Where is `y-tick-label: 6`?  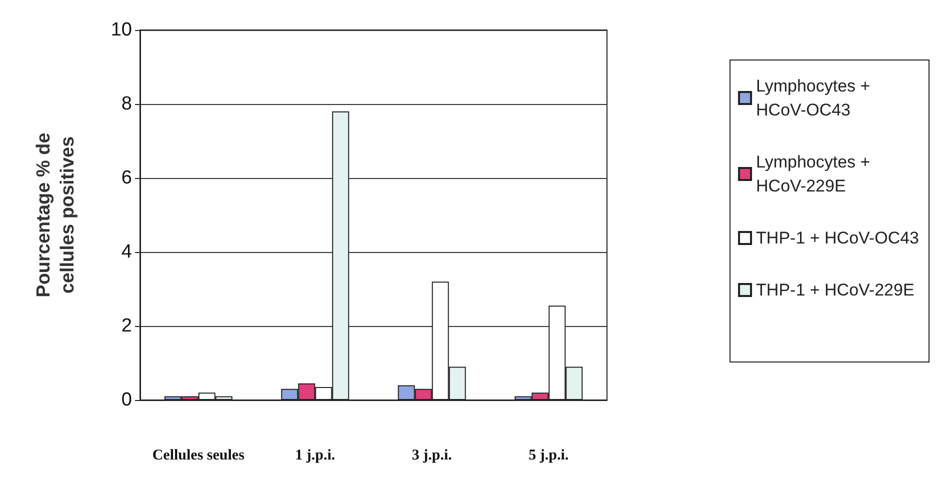 y-tick-label: 6 is located at coordinates (126, 178).